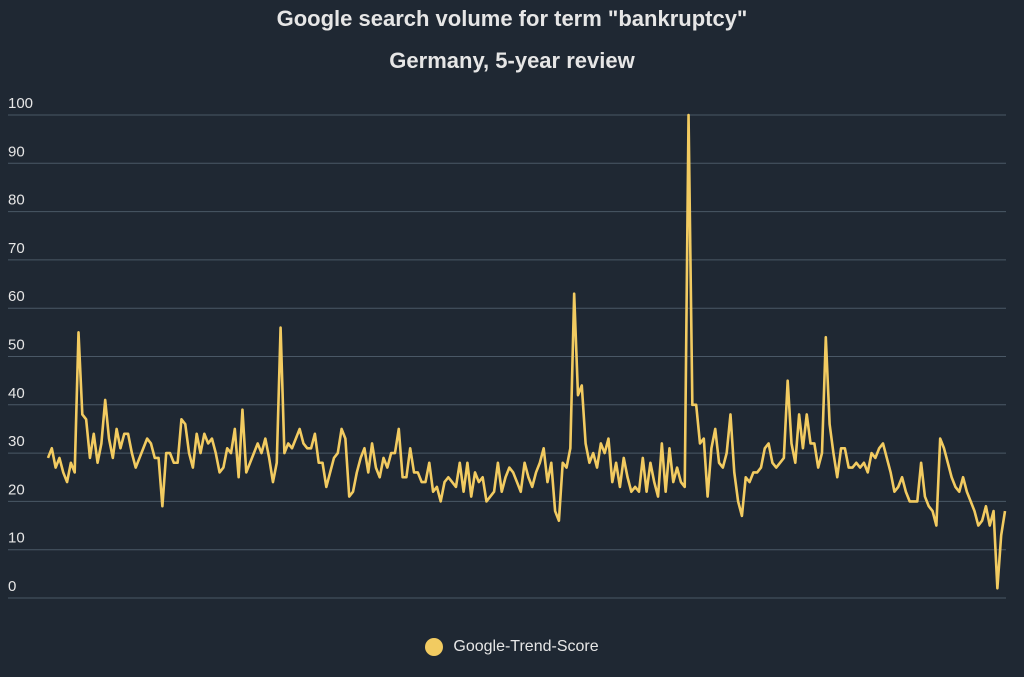  What do you see at coordinates (16, 200) in the screenshot?
I see `y-tick-label: 80` at bounding box center [16, 200].